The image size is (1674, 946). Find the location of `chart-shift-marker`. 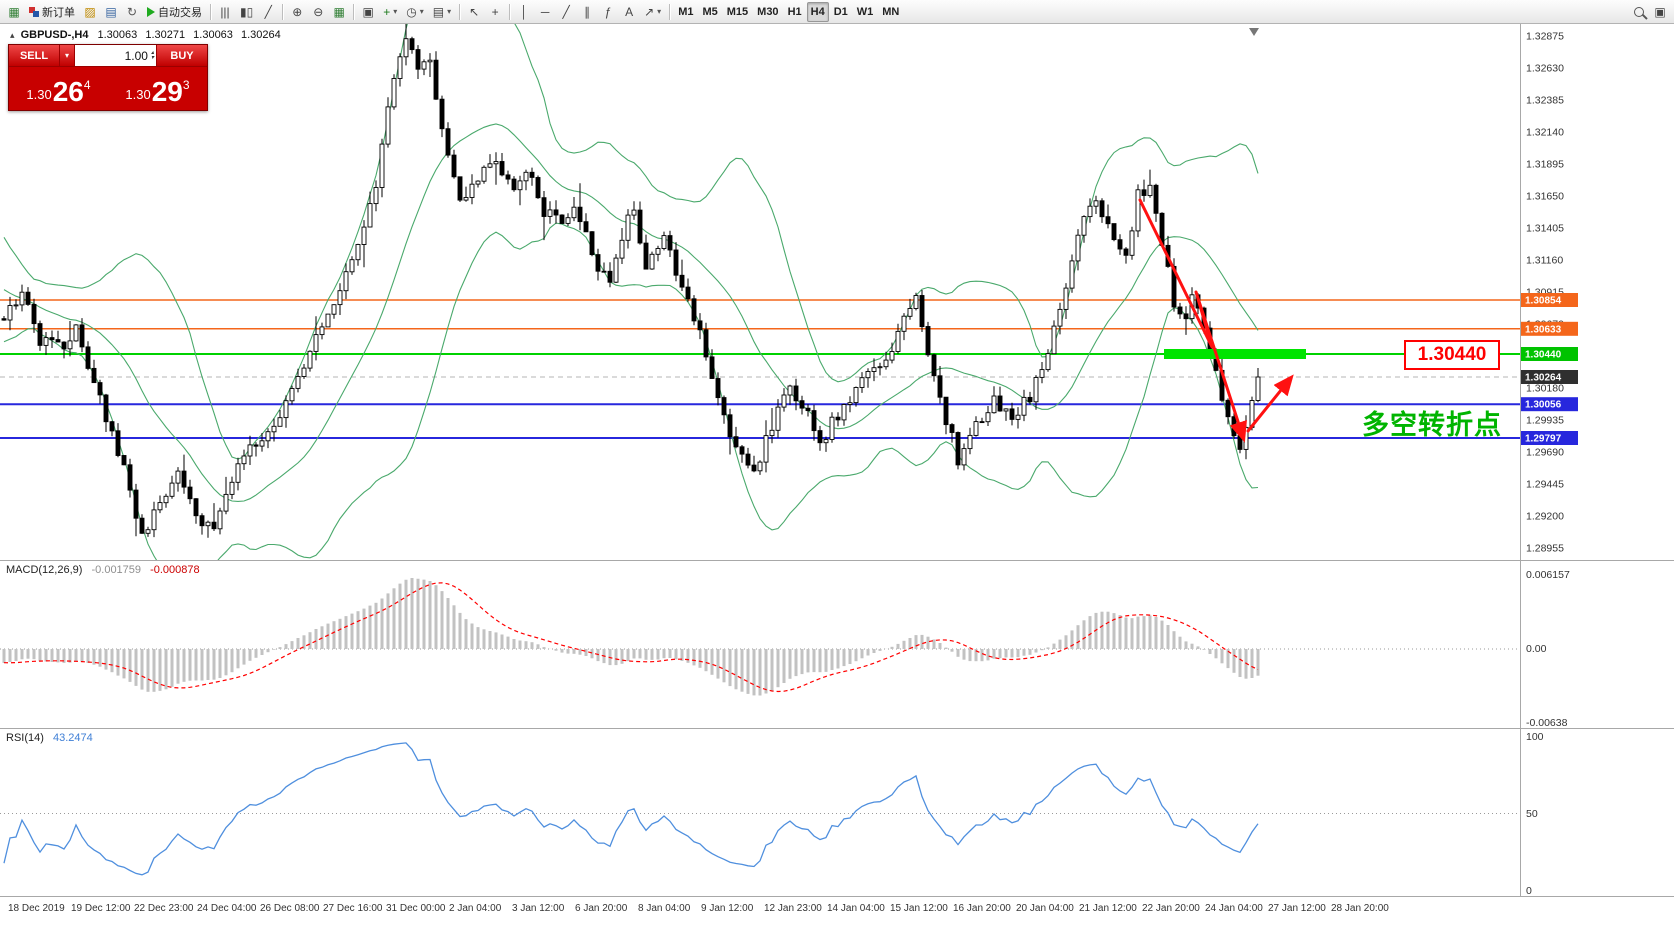

chart-shift-marker is located at coordinates (1254, 32).